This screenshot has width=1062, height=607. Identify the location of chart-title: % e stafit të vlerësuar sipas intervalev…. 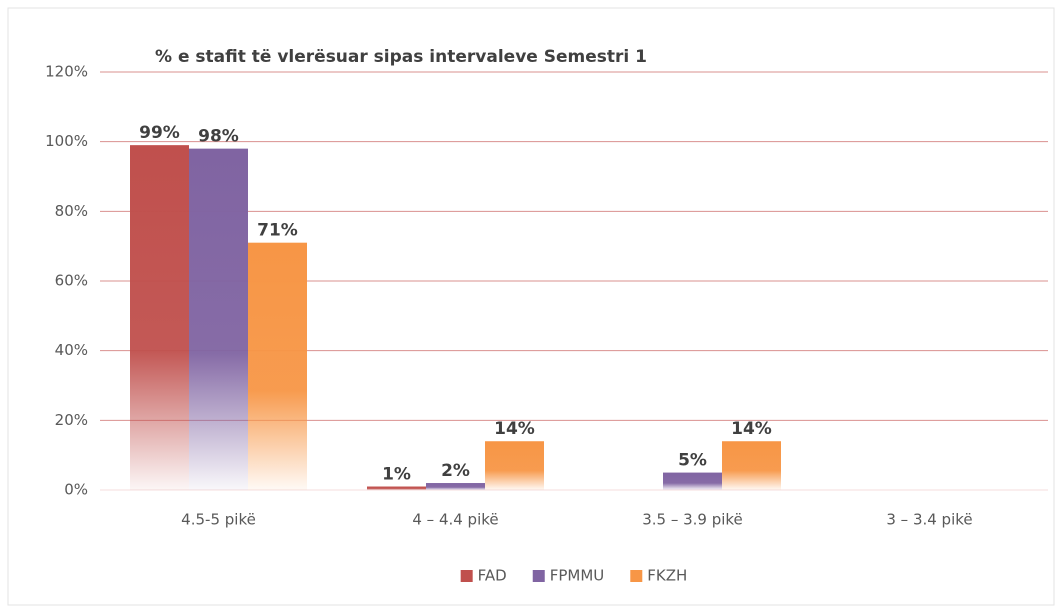
(401, 57).